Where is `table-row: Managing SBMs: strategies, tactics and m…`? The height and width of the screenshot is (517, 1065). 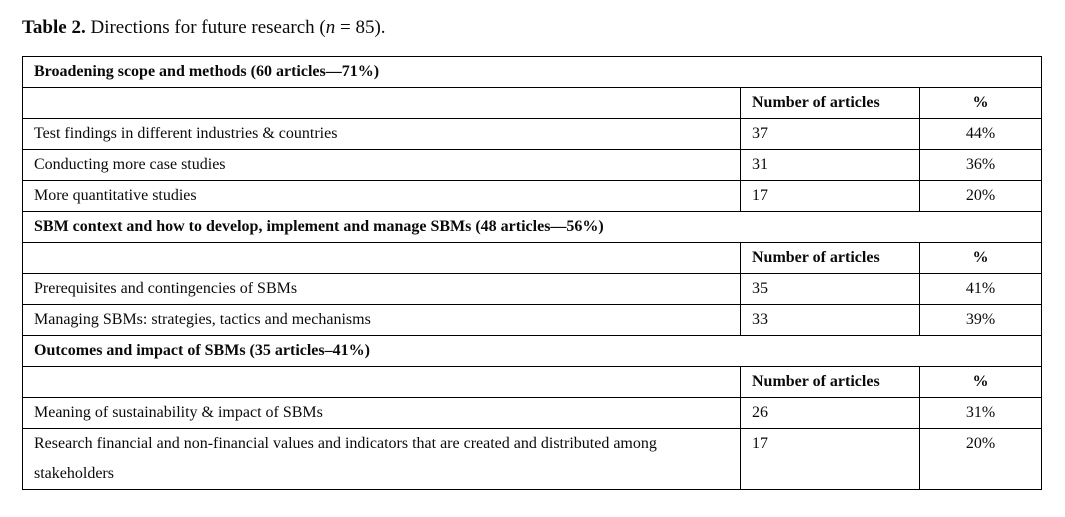 table-row: Managing SBMs: strategies, tactics and m… is located at coordinates (532, 320).